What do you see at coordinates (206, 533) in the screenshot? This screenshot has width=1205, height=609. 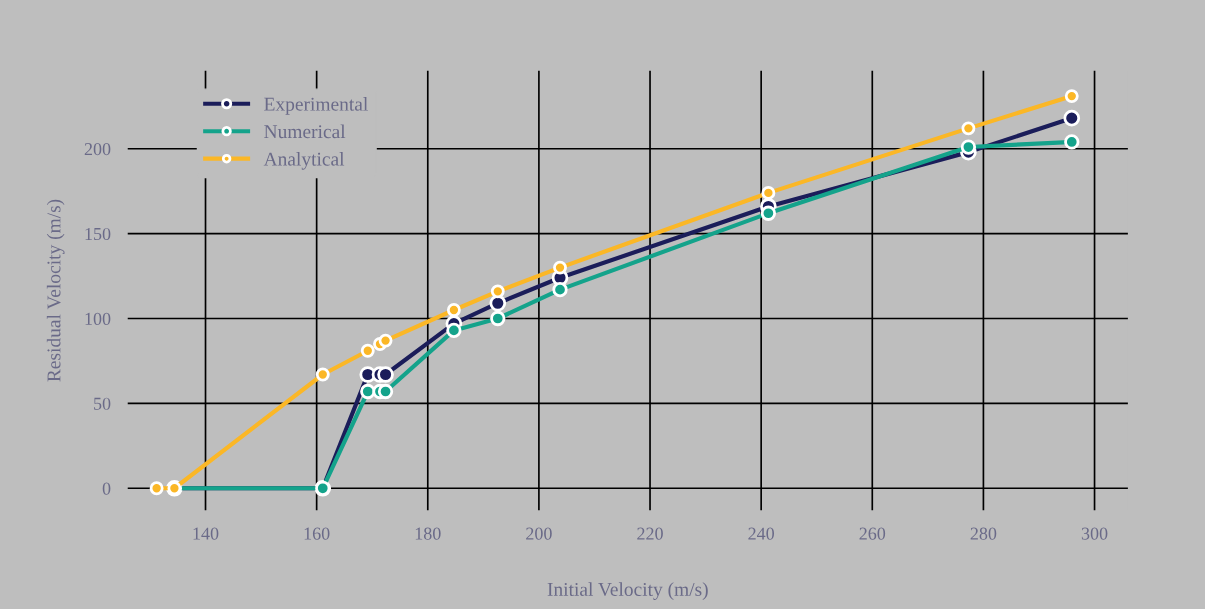 I see `x-tick-label: 140` at bounding box center [206, 533].